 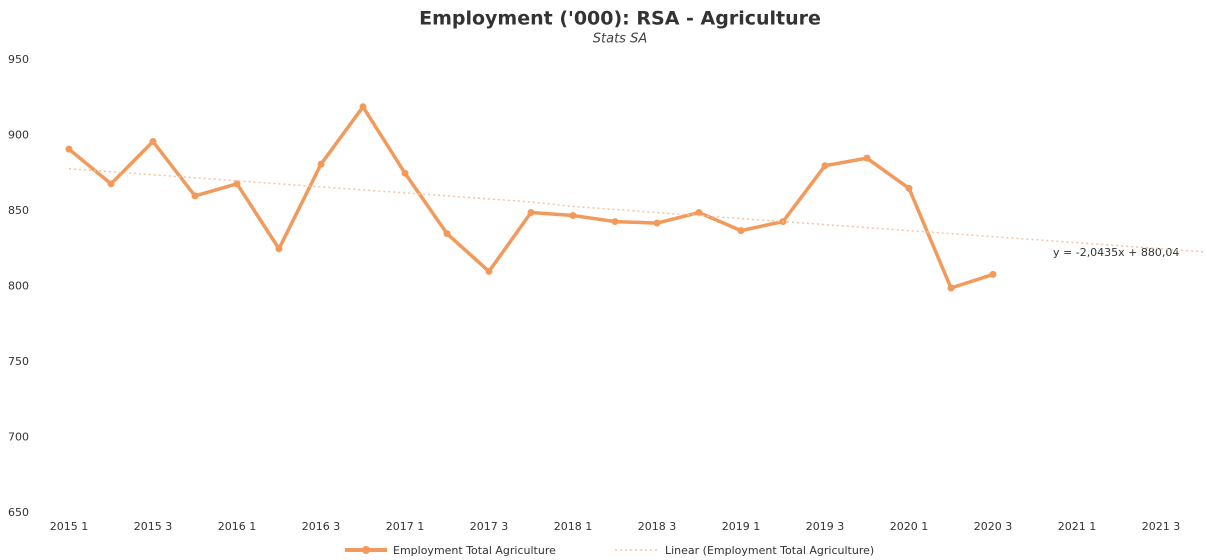 I want to click on x-tick-label: 2015 1, so click(x=69, y=526).